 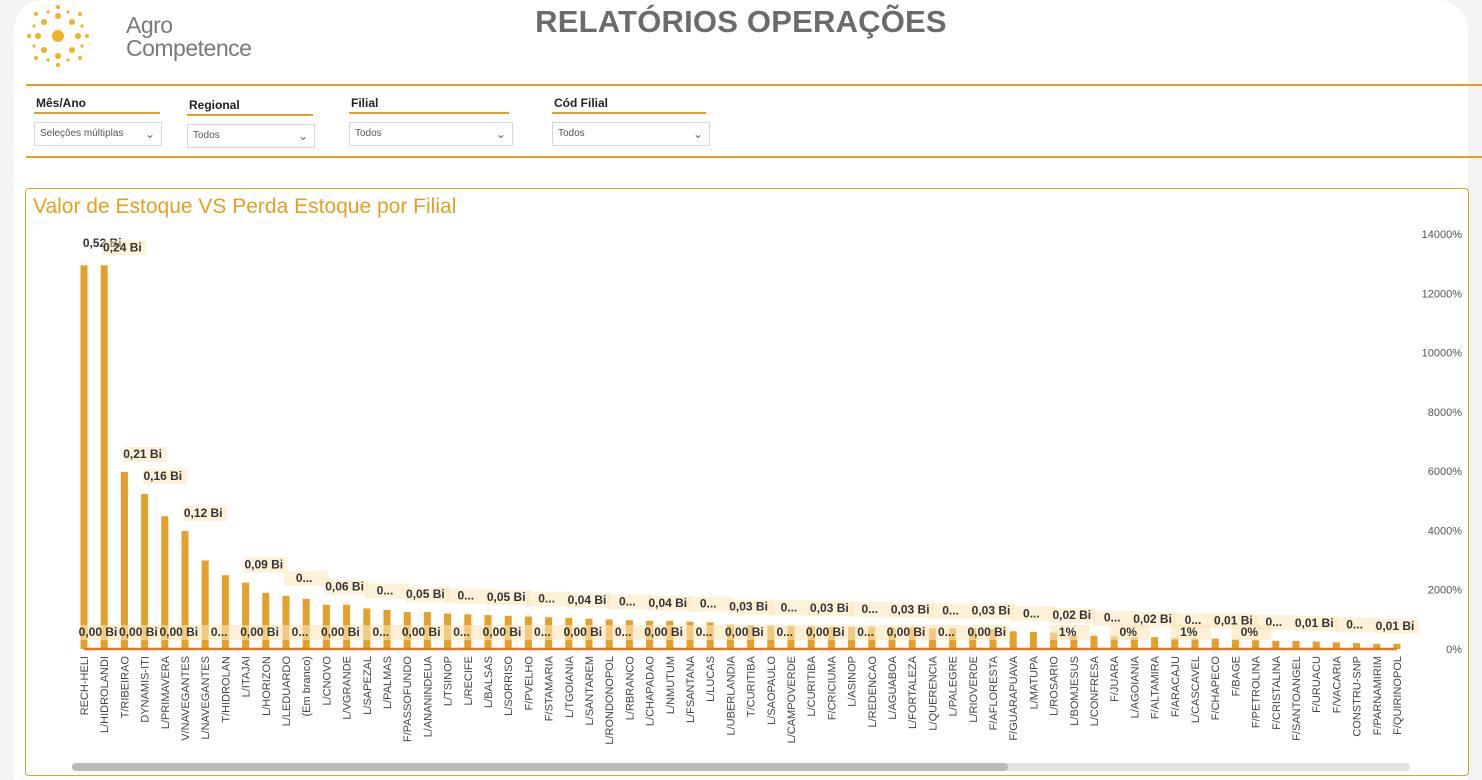 I want to click on x-axis-category-label: L/LUCAS, so click(x=711, y=679).